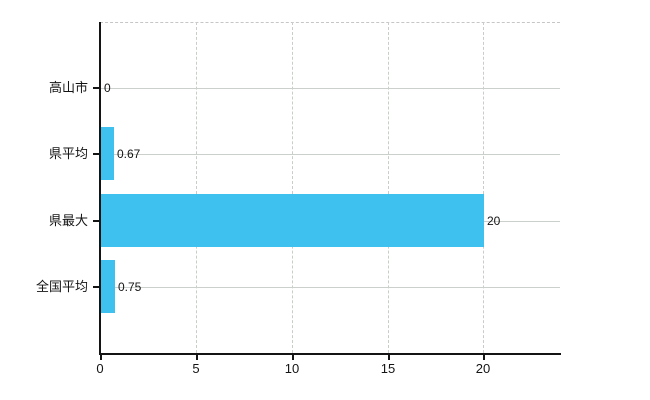  I want to click on category-label: 高山市, so click(68, 87).